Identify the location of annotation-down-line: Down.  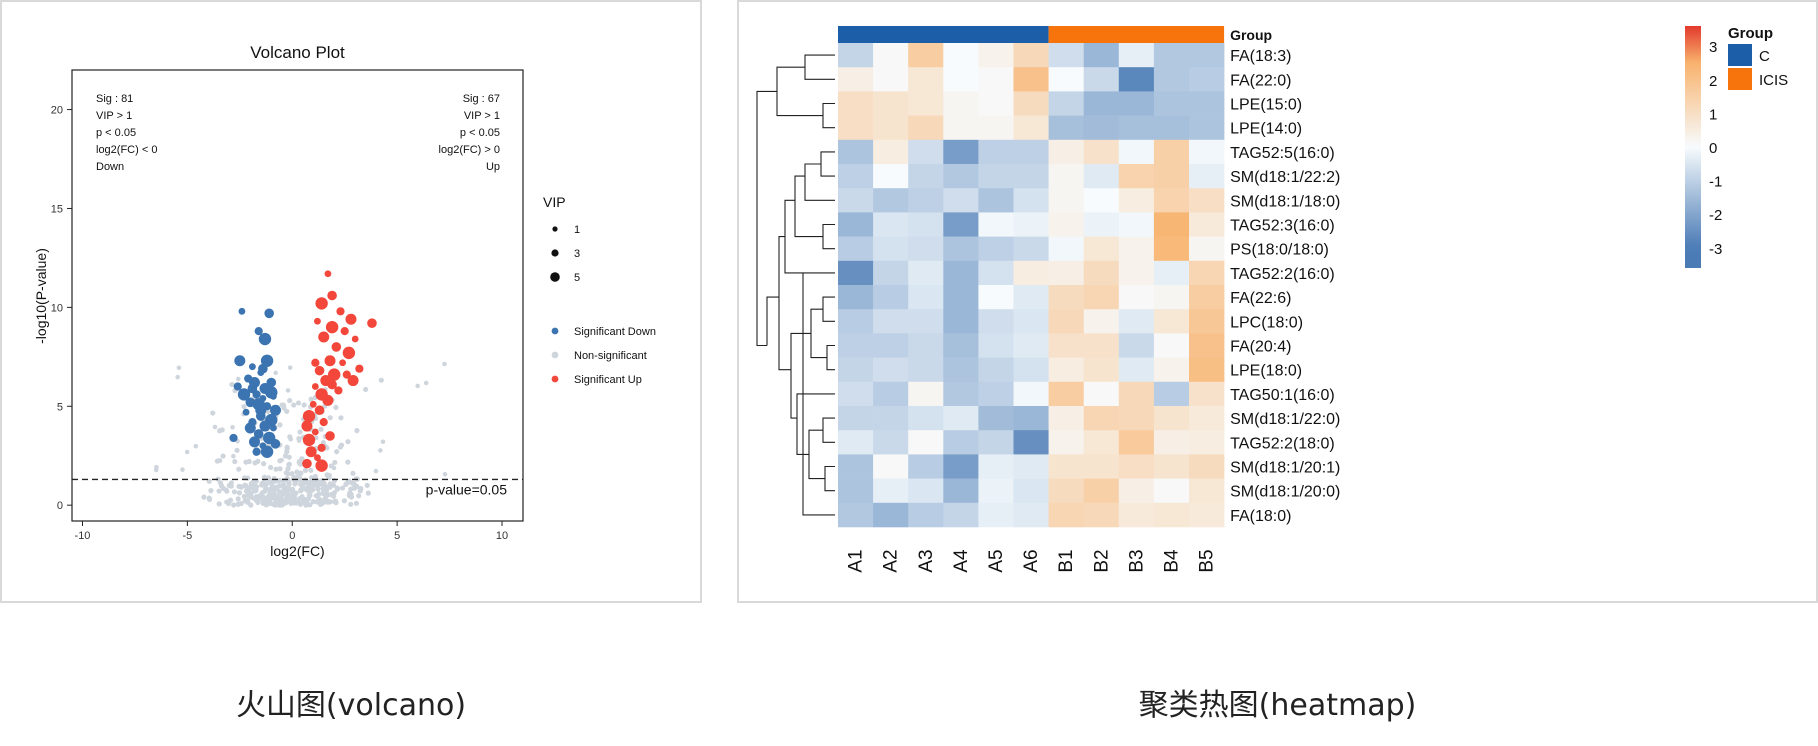
(110, 167).